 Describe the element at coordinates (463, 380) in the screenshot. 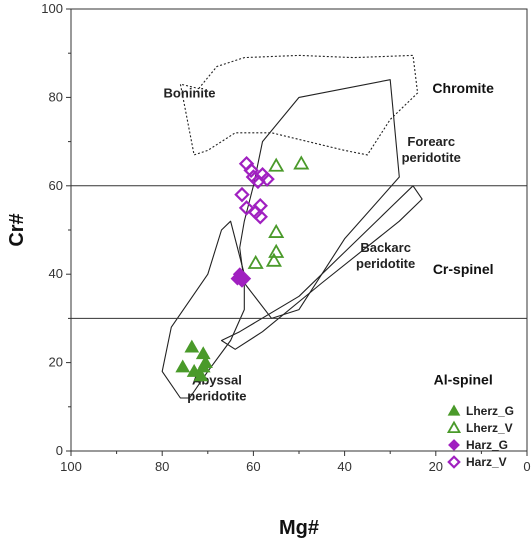

I see `zone-label-al-spinel: Al-spinel` at that location.